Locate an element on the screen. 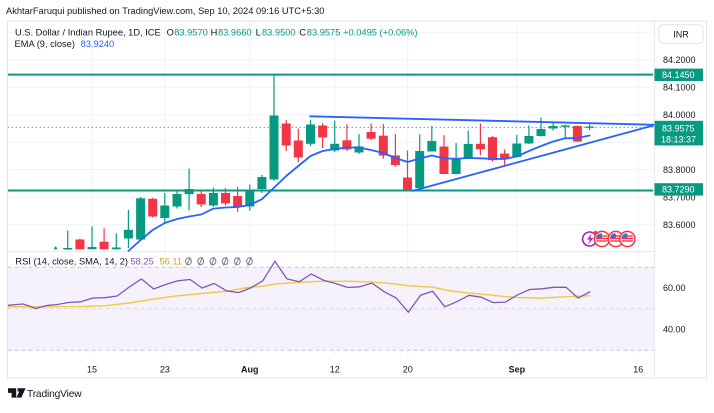  svg-text: 83.6000 is located at coordinates (679, 225).